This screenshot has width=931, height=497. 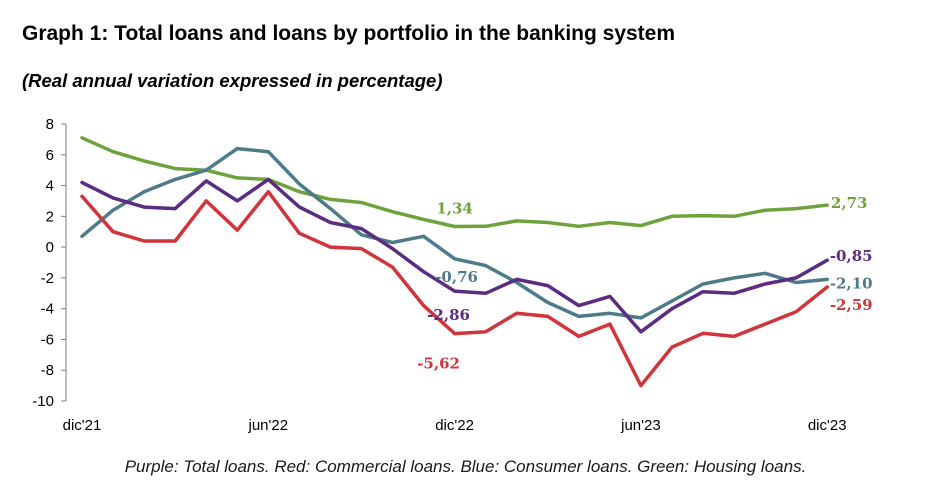 I want to click on y-tick-label: 2, so click(x=50, y=216).